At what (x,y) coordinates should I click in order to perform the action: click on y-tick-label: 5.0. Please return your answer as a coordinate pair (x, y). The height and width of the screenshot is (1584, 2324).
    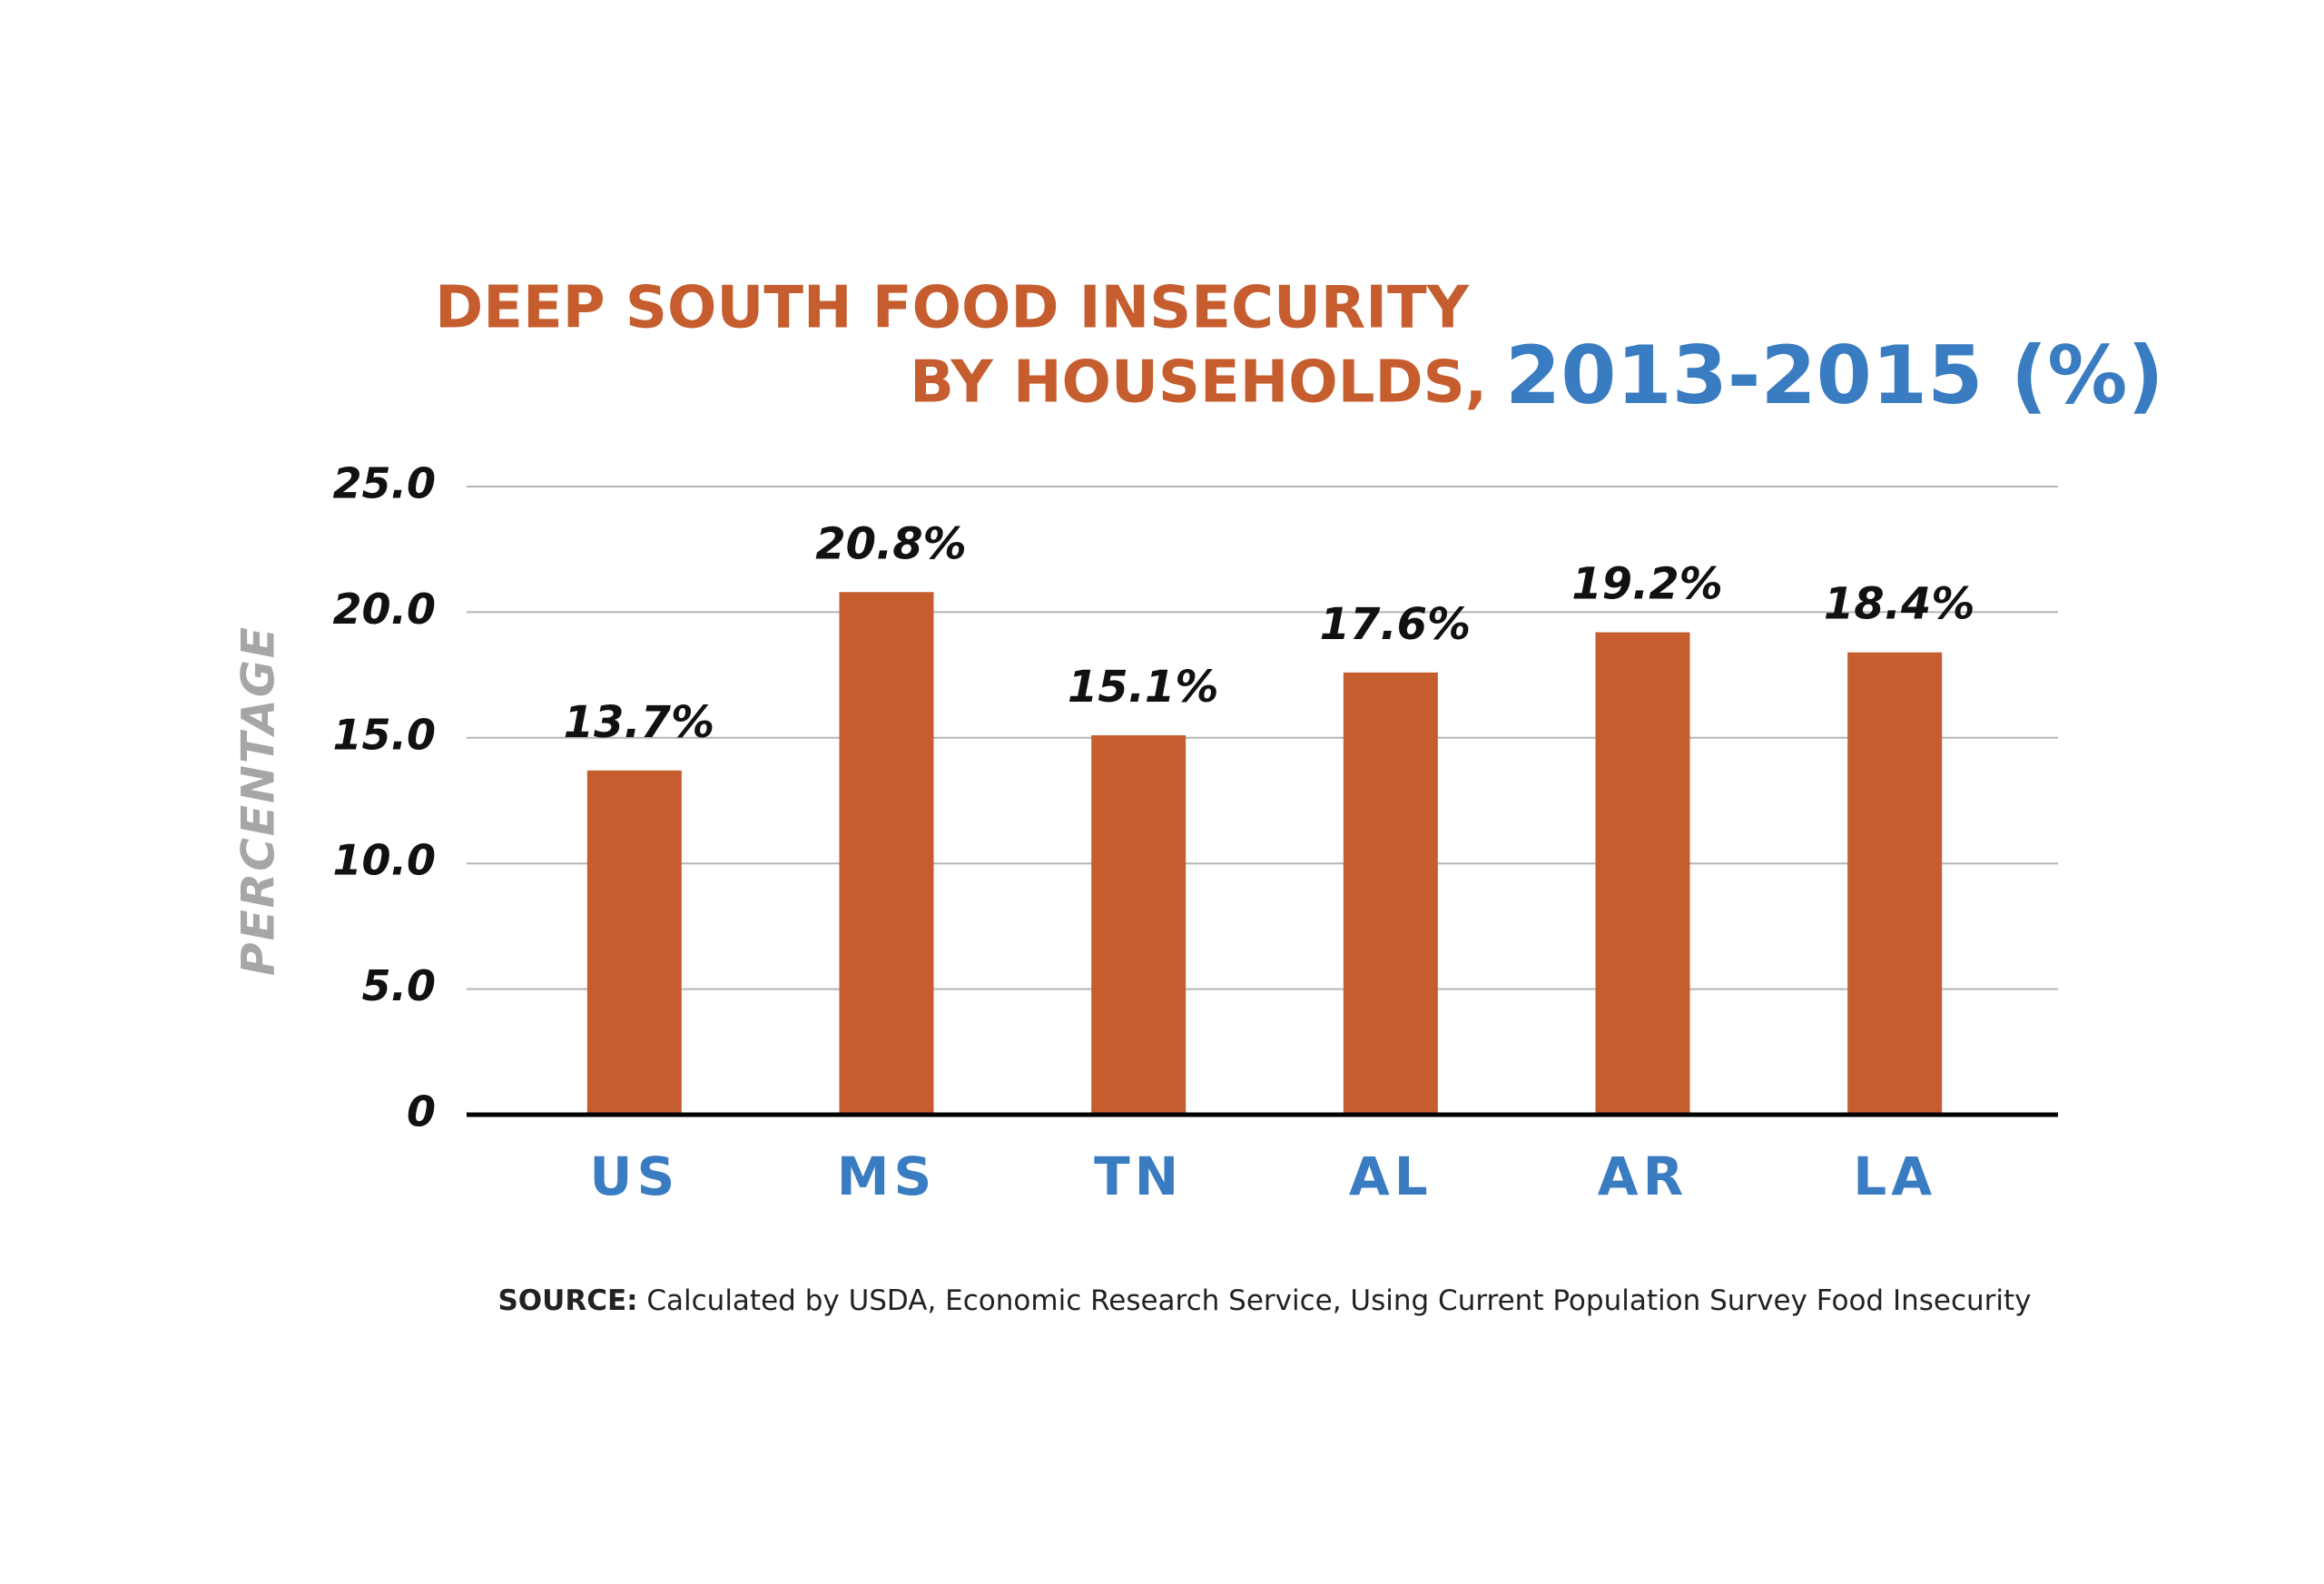
    Looking at the image, I should click on (399, 986).